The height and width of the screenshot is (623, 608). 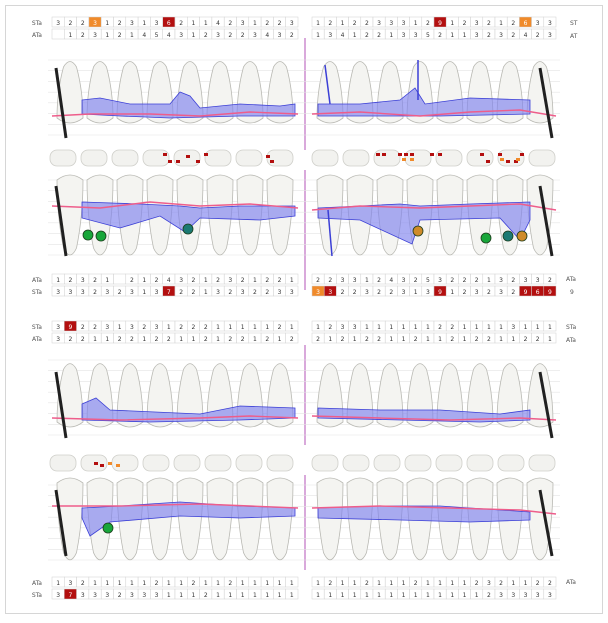 What do you see at coordinates (434, 34) in the screenshot?
I see `at-row-right: 1 3 4 1 2 2 1 3 3 5 2 1 1 3 2 3 2 4 2 3` at bounding box center [434, 34].